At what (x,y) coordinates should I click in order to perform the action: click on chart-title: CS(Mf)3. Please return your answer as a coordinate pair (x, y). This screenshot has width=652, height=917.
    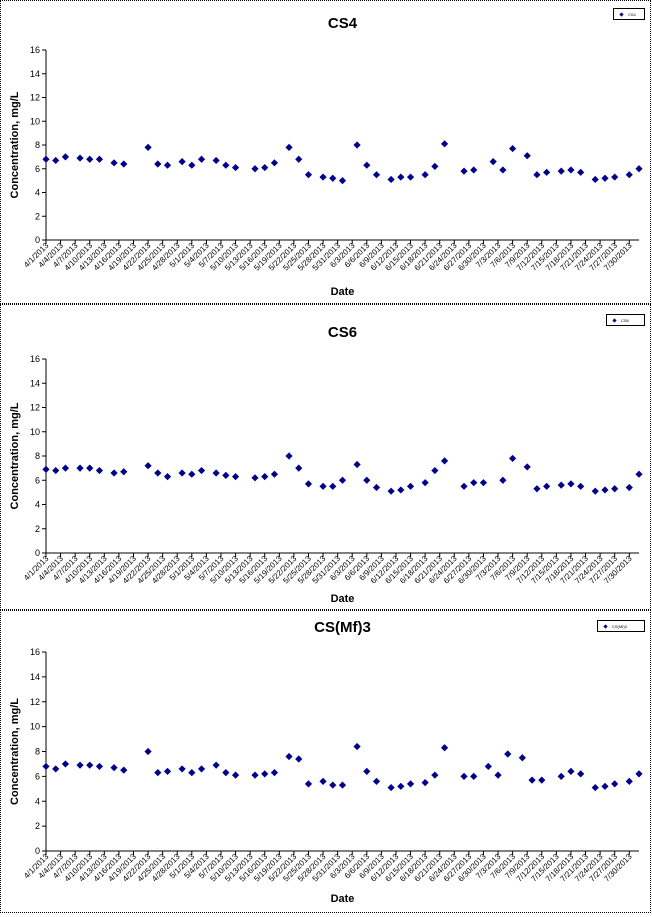
    Looking at the image, I should click on (342, 627).